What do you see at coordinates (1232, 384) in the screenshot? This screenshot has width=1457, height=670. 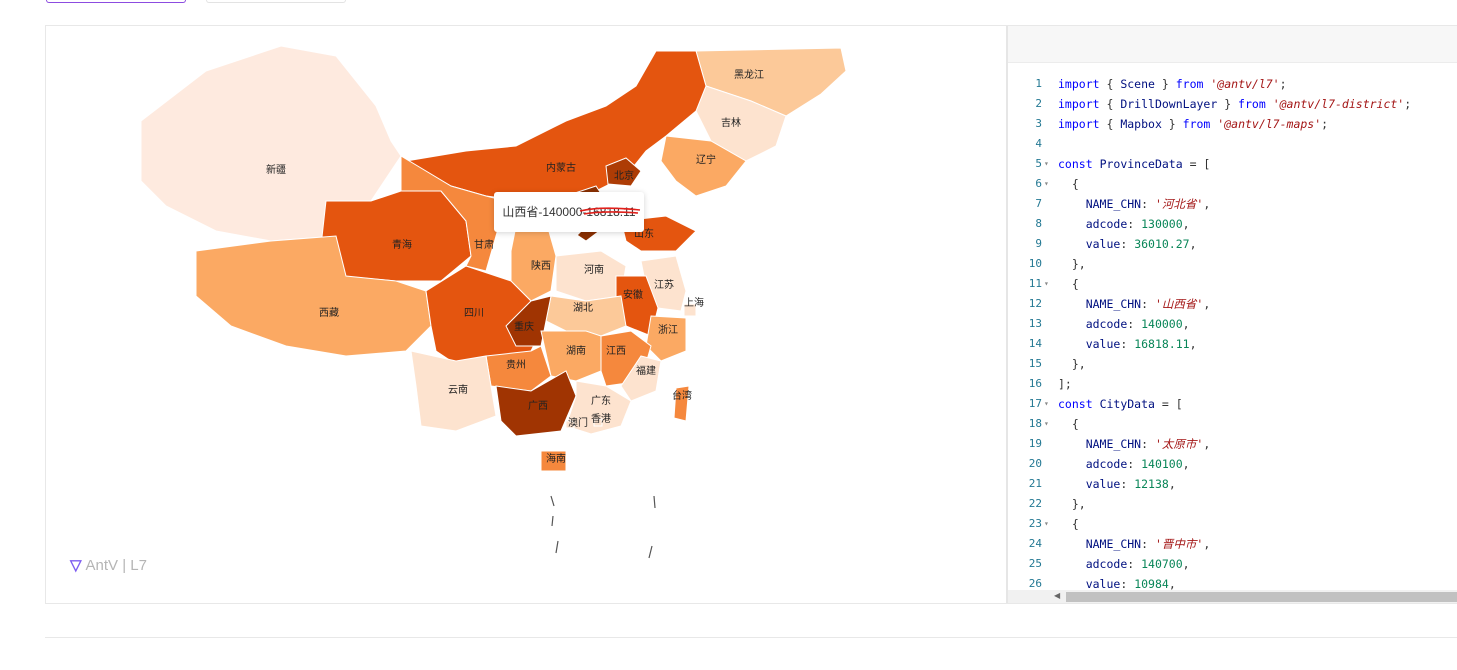 I see `code-line: 16];` at bounding box center [1232, 384].